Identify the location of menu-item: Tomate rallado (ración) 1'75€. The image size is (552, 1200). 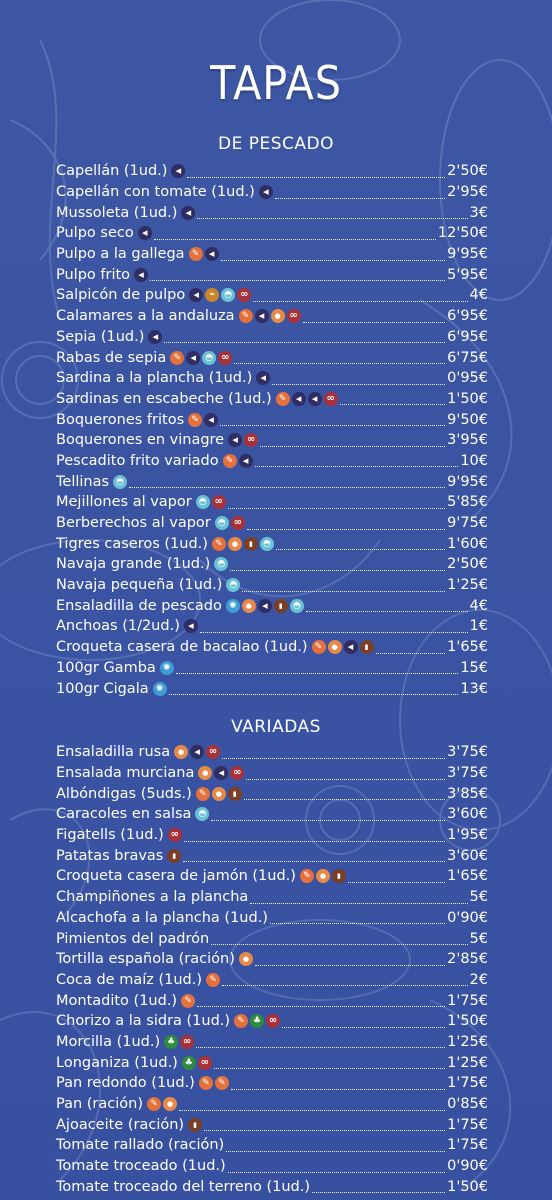
(272, 1145).